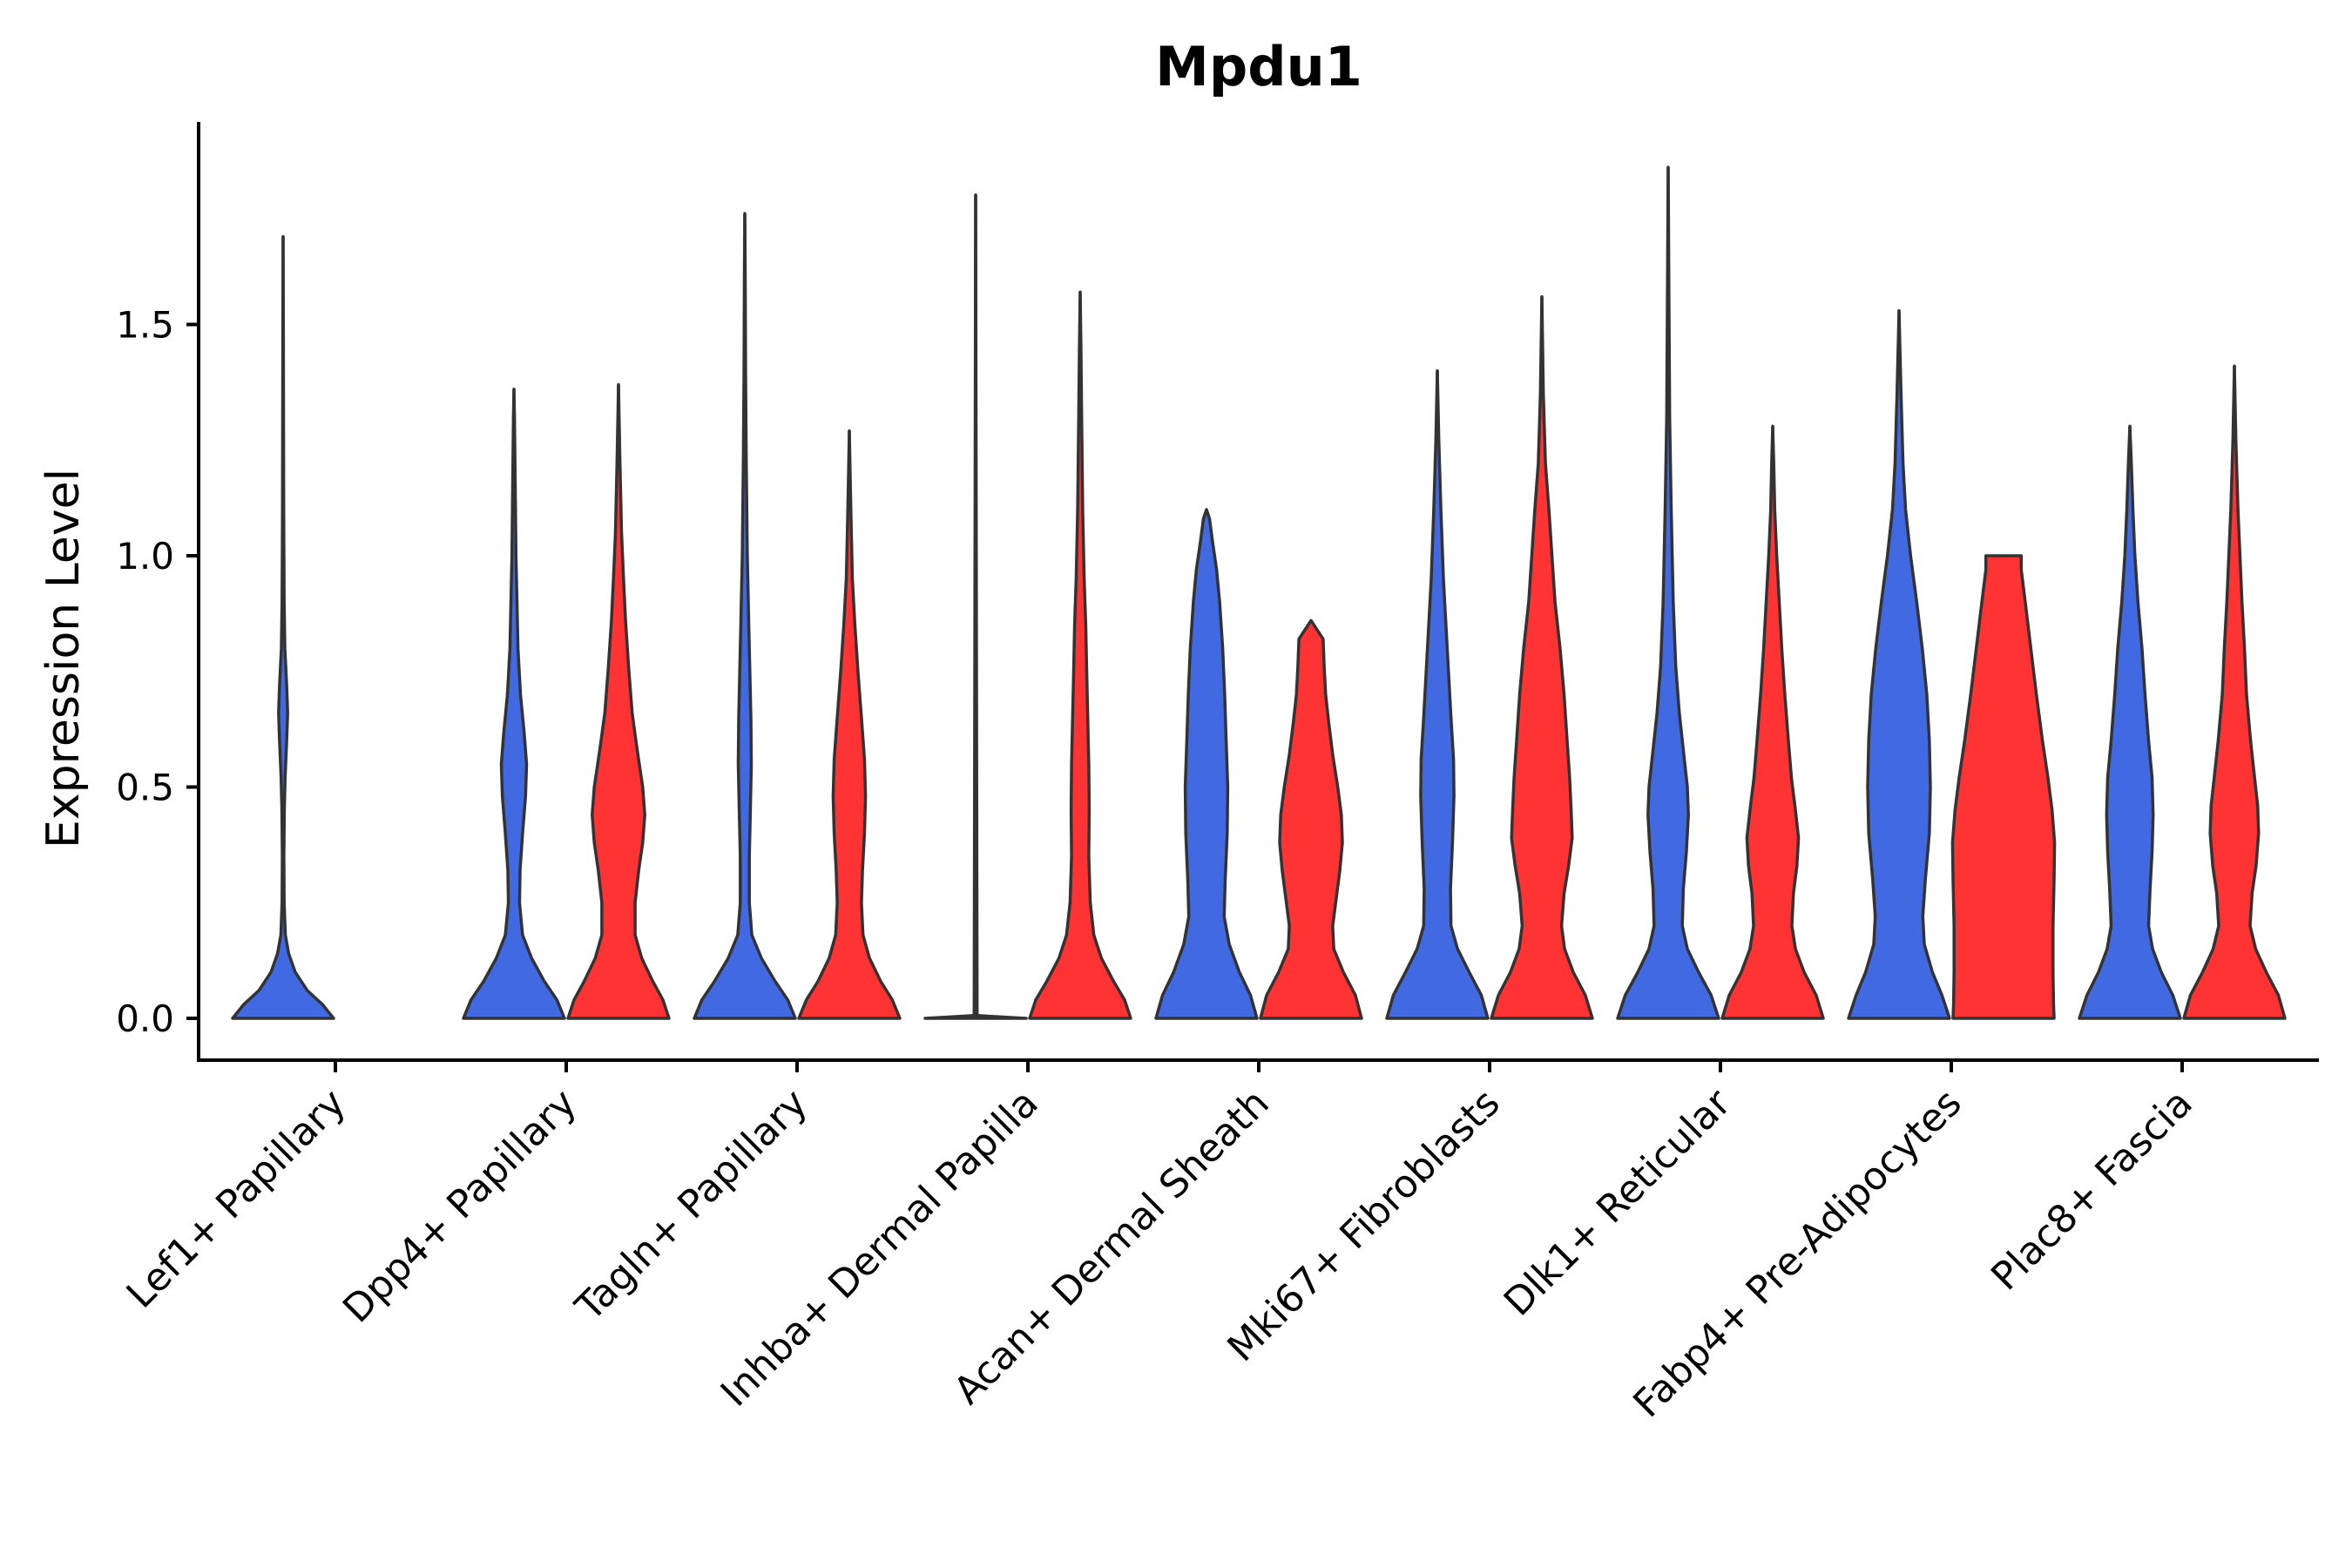 The width and height of the screenshot is (2352, 1568). I want to click on x-tick-label: Dlk1+ Reticular, so click(1618, 1202).